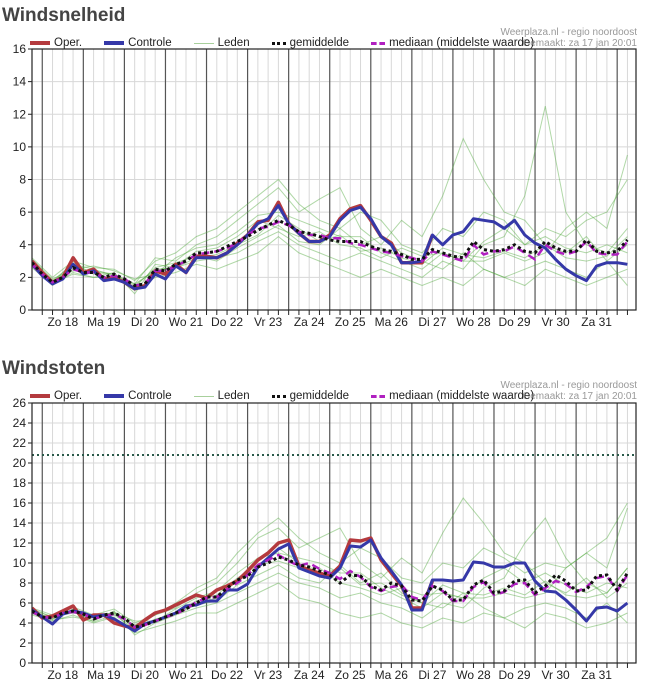  I want to click on legend-leden-swatch, so click(203, 43).